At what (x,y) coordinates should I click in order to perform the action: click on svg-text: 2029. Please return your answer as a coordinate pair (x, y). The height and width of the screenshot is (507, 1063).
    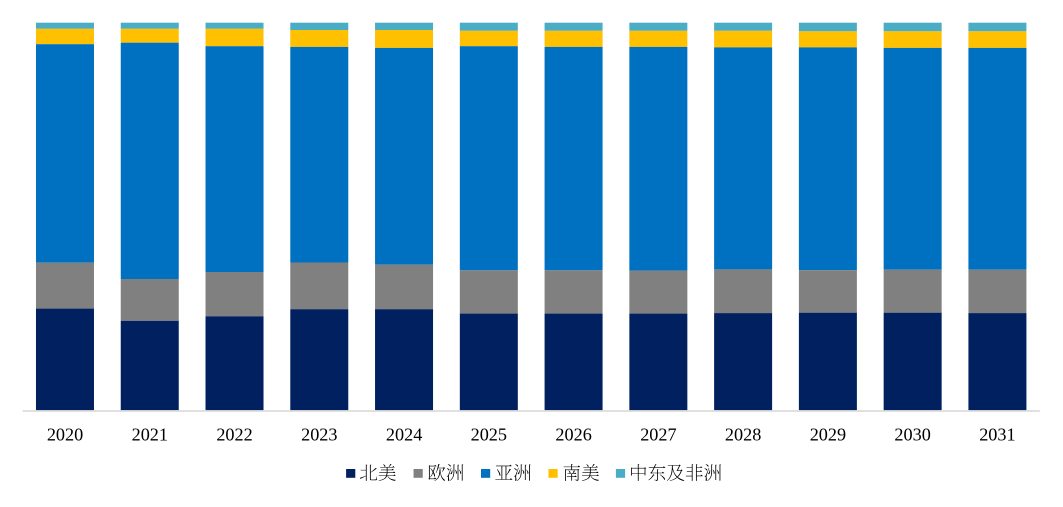
    Looking at the image, I should click on (828, 434).